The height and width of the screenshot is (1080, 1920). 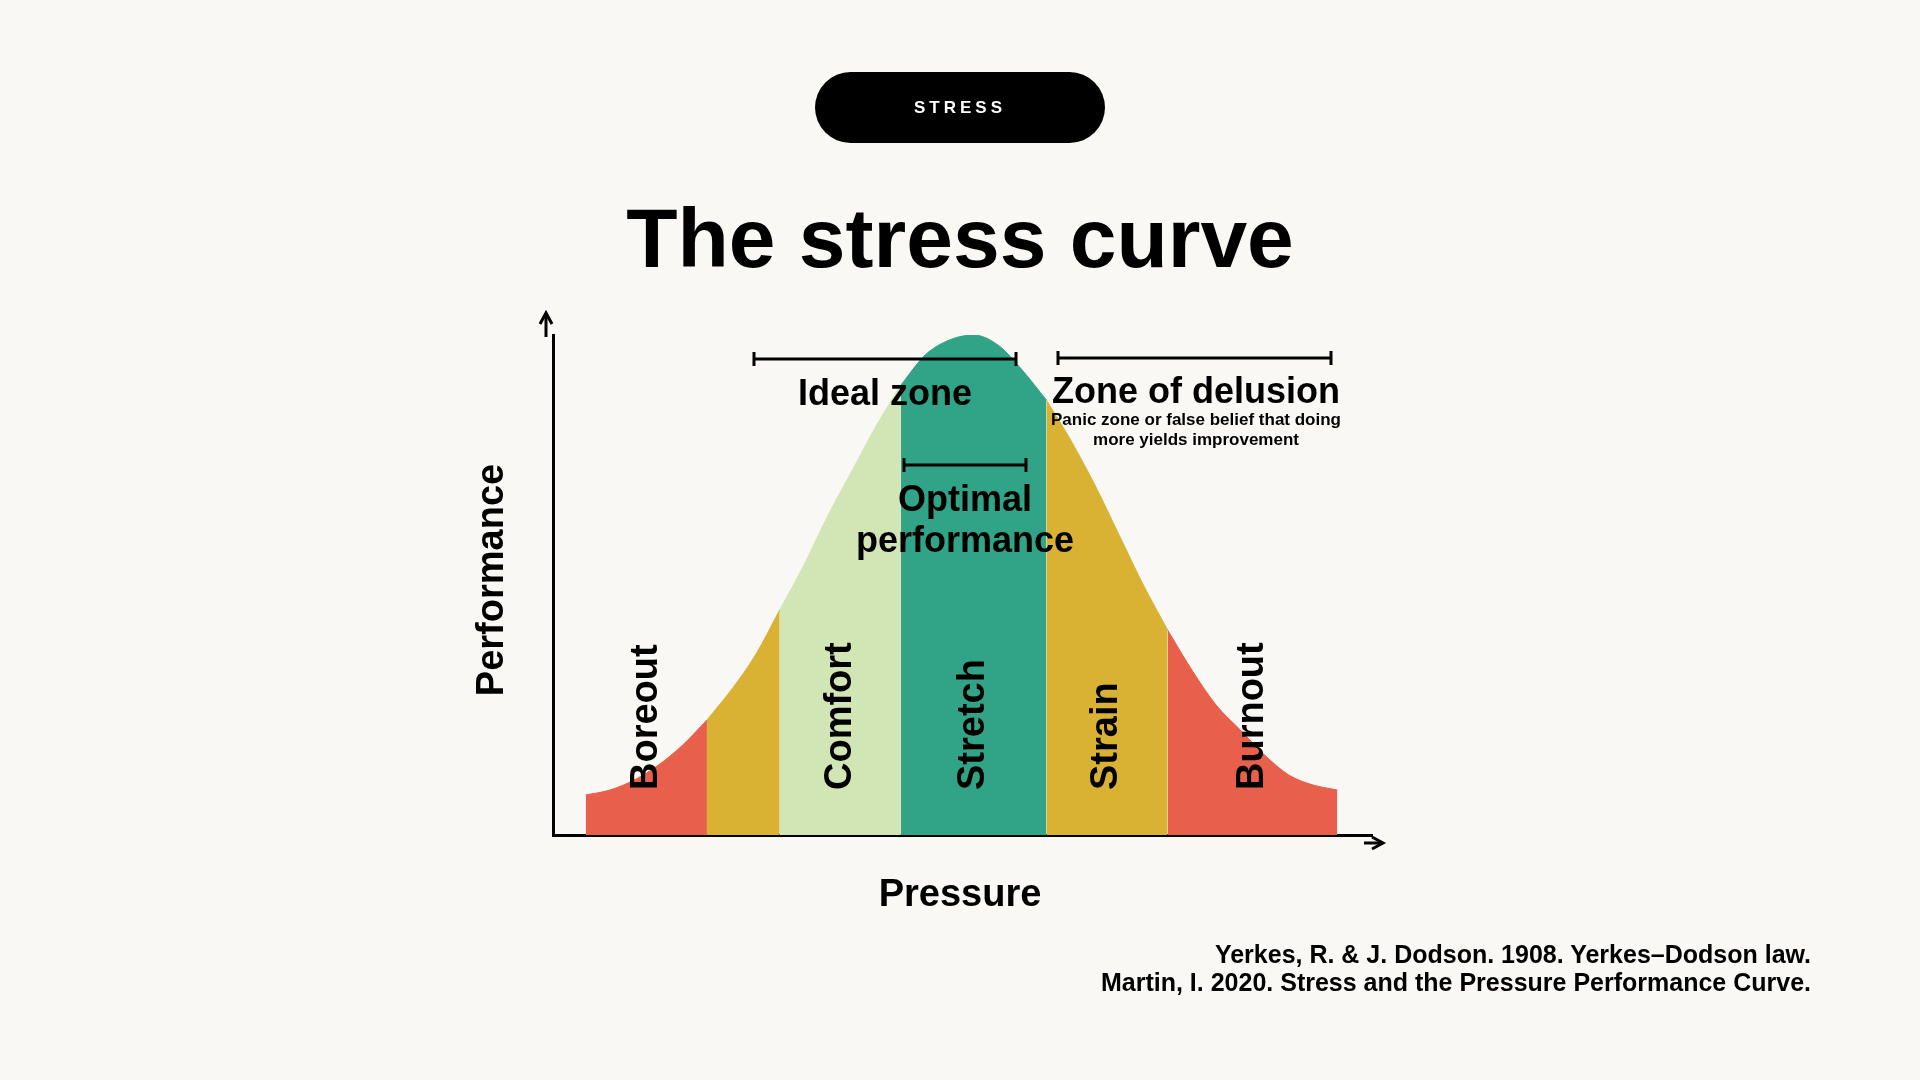 I want to click on text: Boreout, so click(x=643, y=717).